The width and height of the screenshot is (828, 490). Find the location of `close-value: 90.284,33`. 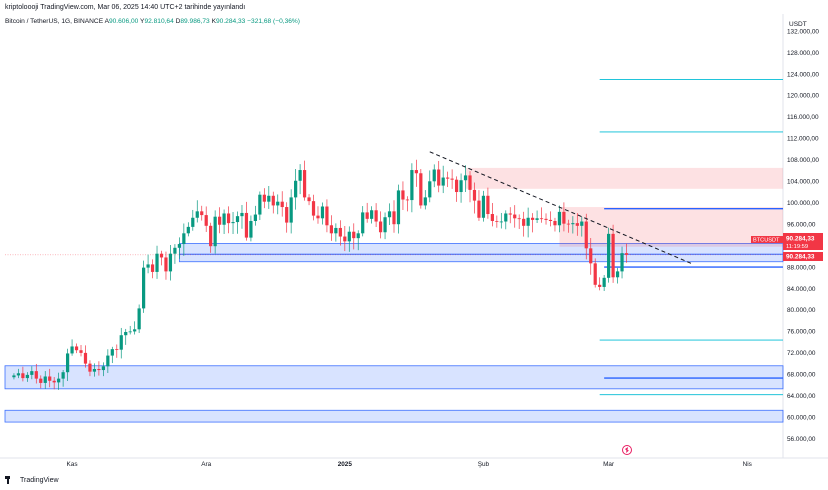

close-value: 90.284,33 is located at coordinates (230, 21).